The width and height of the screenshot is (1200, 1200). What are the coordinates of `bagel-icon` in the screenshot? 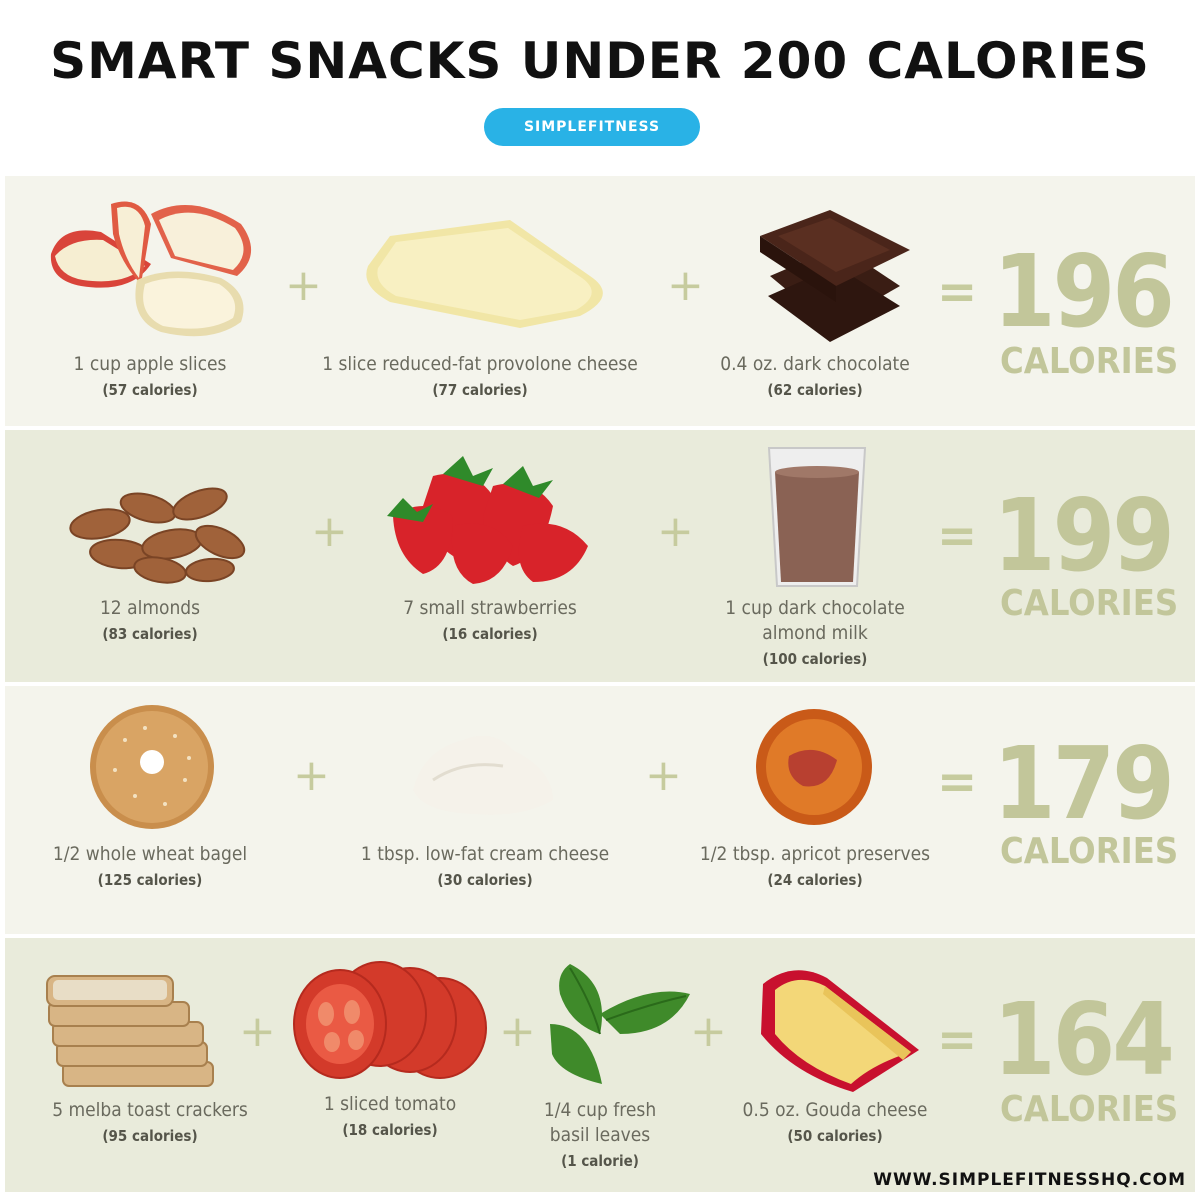 It's located at (152, 767).